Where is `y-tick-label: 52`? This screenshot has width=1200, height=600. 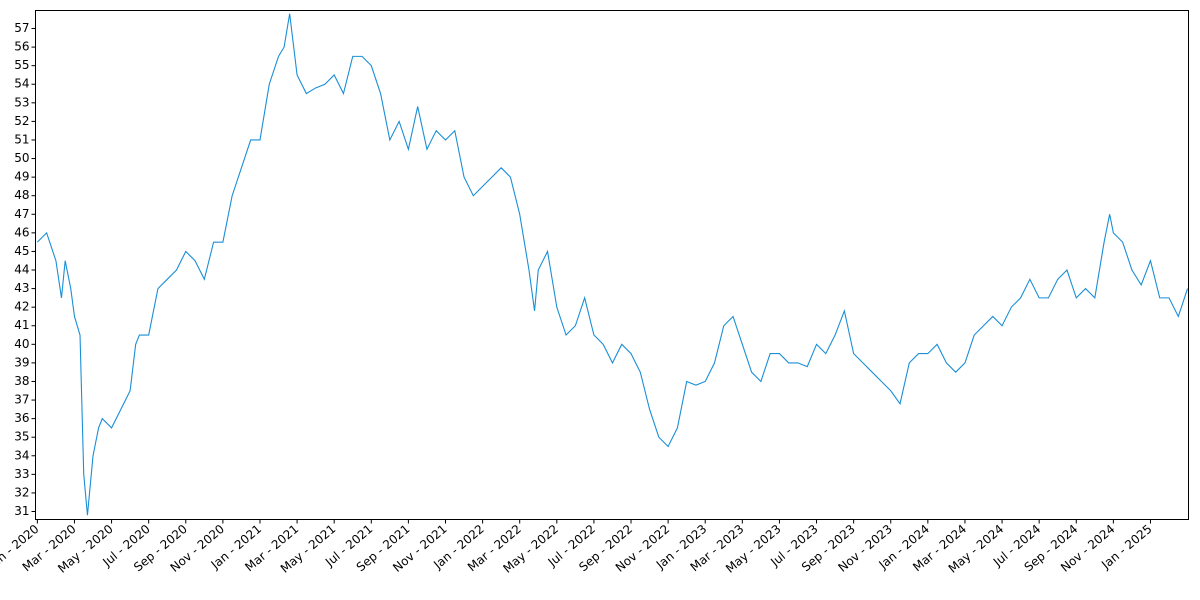 y-tick-label: 52 is located at coordinates (21, 121).